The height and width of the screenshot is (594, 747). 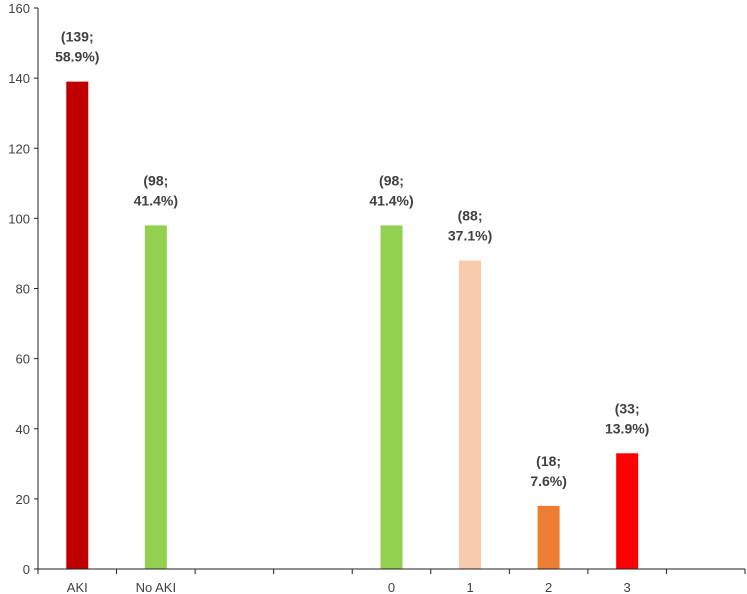 I want to click on data-label: (33;, so click(x=627, y=408).